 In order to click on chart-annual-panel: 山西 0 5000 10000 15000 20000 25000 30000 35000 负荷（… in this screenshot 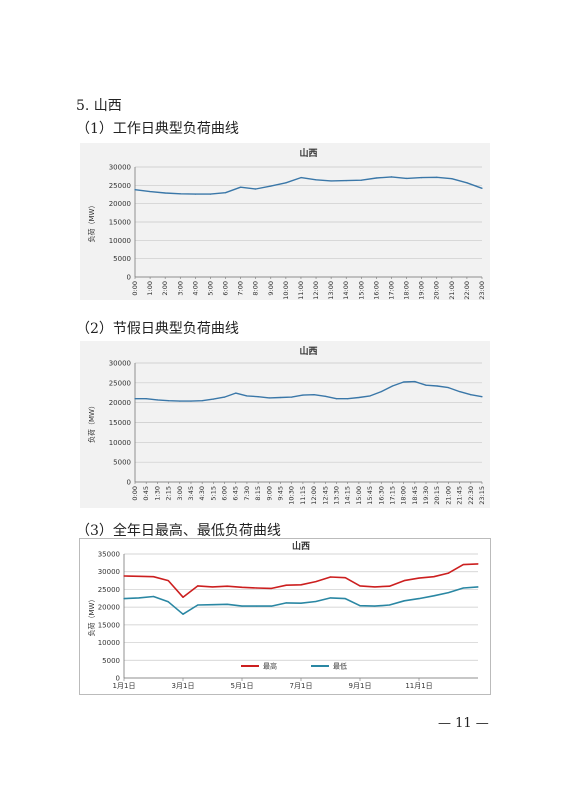, I will do `click(285, 616)`.